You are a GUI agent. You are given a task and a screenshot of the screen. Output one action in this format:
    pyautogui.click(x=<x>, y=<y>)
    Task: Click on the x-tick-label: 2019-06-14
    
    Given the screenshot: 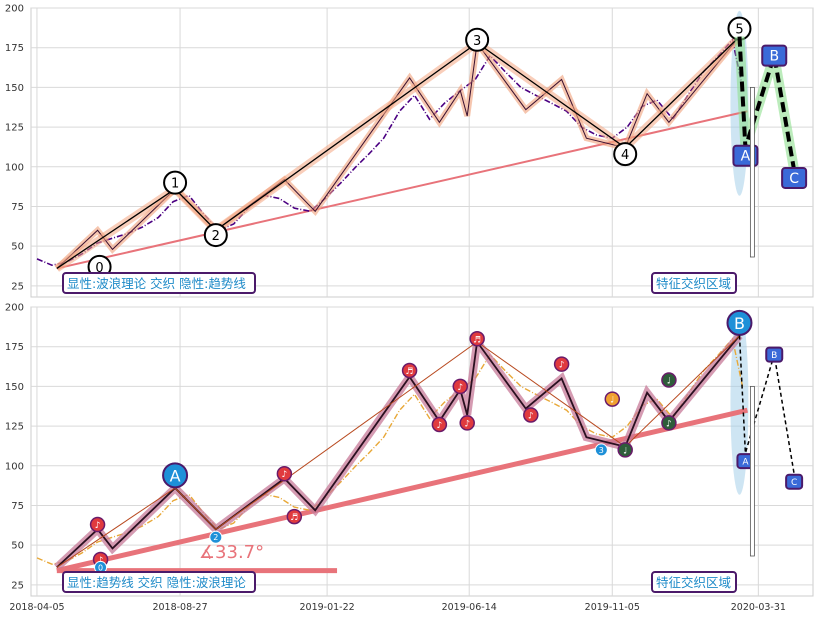 What is the action you would take?
    pyautogui.click(x=469, y=607)
    